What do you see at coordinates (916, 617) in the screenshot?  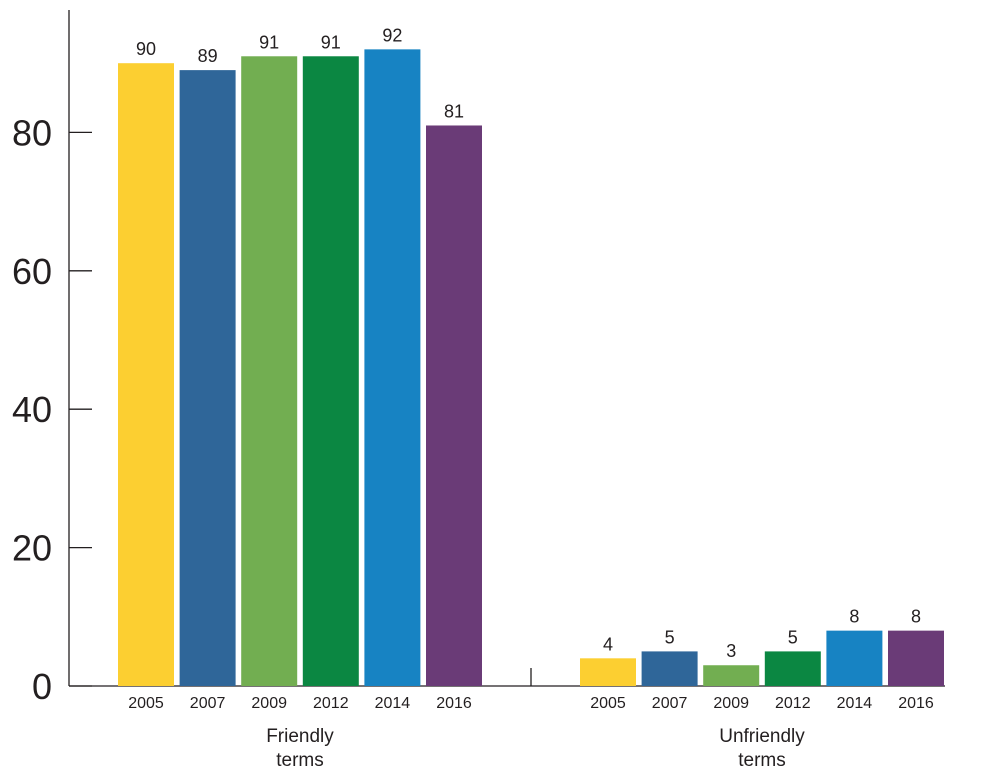 I see `value-label-1-2016: 8` at bounding box center [916, 617].